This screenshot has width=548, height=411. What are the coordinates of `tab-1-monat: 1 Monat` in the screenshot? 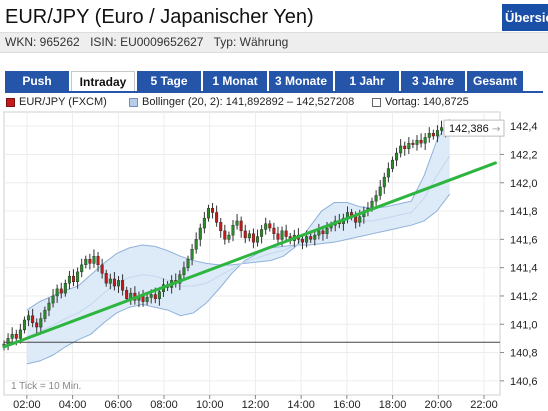 It's located at (235, 81).